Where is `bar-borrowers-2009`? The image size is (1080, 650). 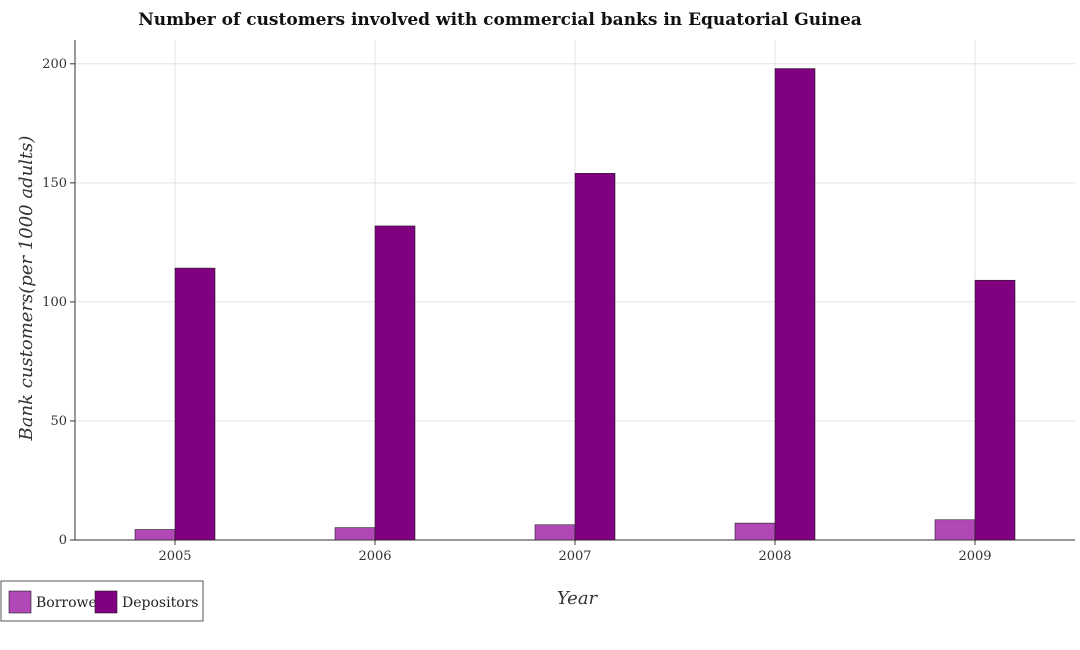 bar-borrowers-2009 is located at coordinates (955, 530).